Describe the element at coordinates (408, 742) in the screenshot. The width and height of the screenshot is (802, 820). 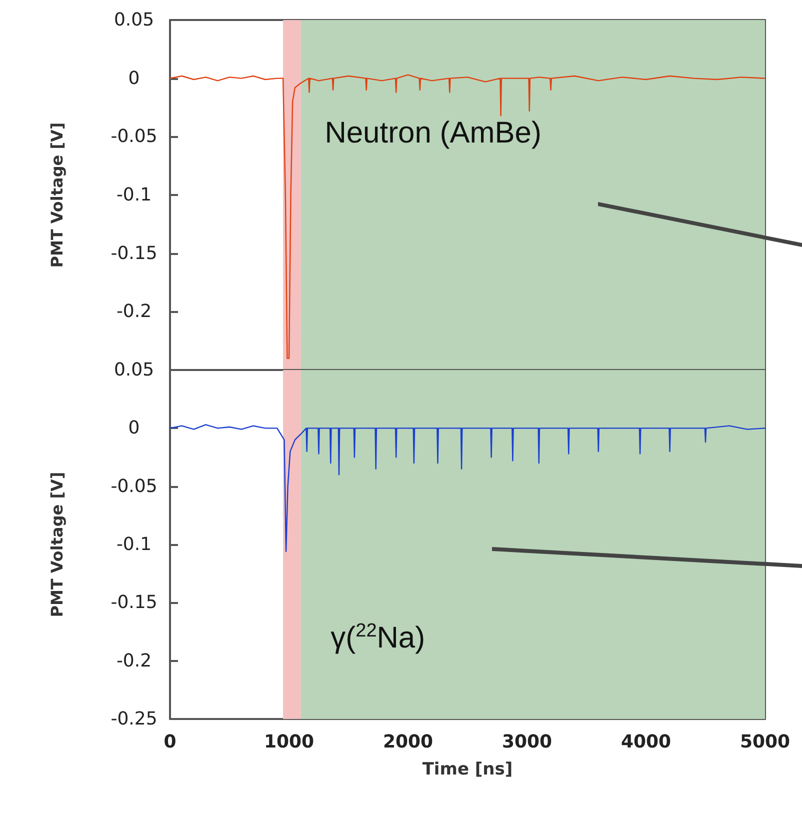
I see `x-tick-label: 2000` at that location.